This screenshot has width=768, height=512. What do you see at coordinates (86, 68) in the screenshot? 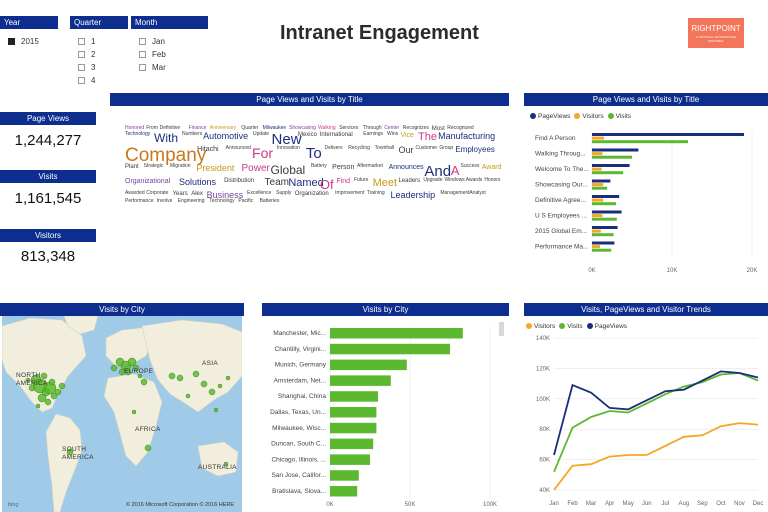
I see `quarter-slicer-item: 3` at bounding box center [86, 68].